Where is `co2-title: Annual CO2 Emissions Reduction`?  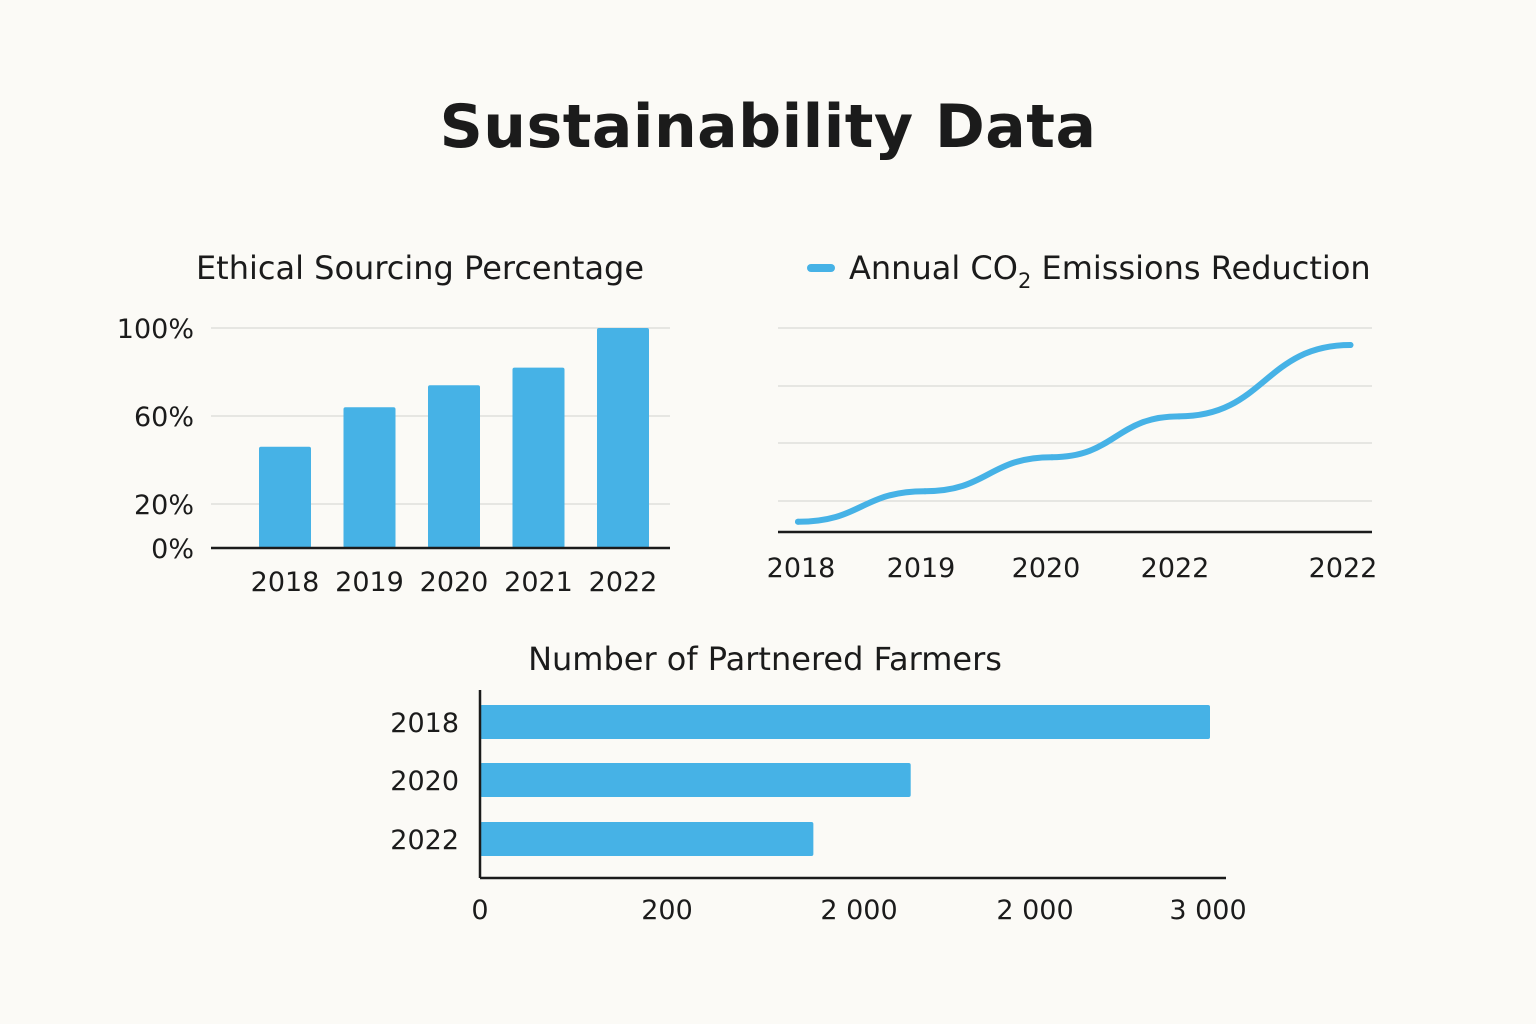 co2-title: Annual CO2 Emissions Reduction is located at coordinates (1110, 271).